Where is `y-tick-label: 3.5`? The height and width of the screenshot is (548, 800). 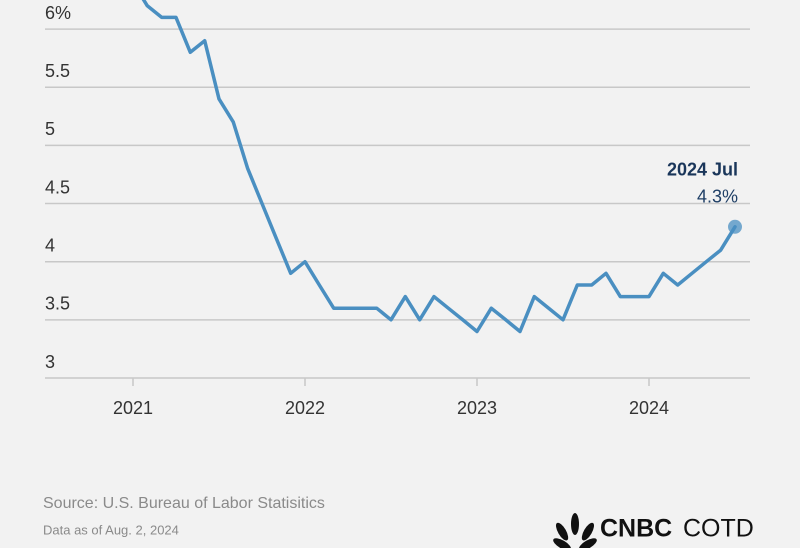
y-tick-label: 3.5 is located at coordinates (57, 304).